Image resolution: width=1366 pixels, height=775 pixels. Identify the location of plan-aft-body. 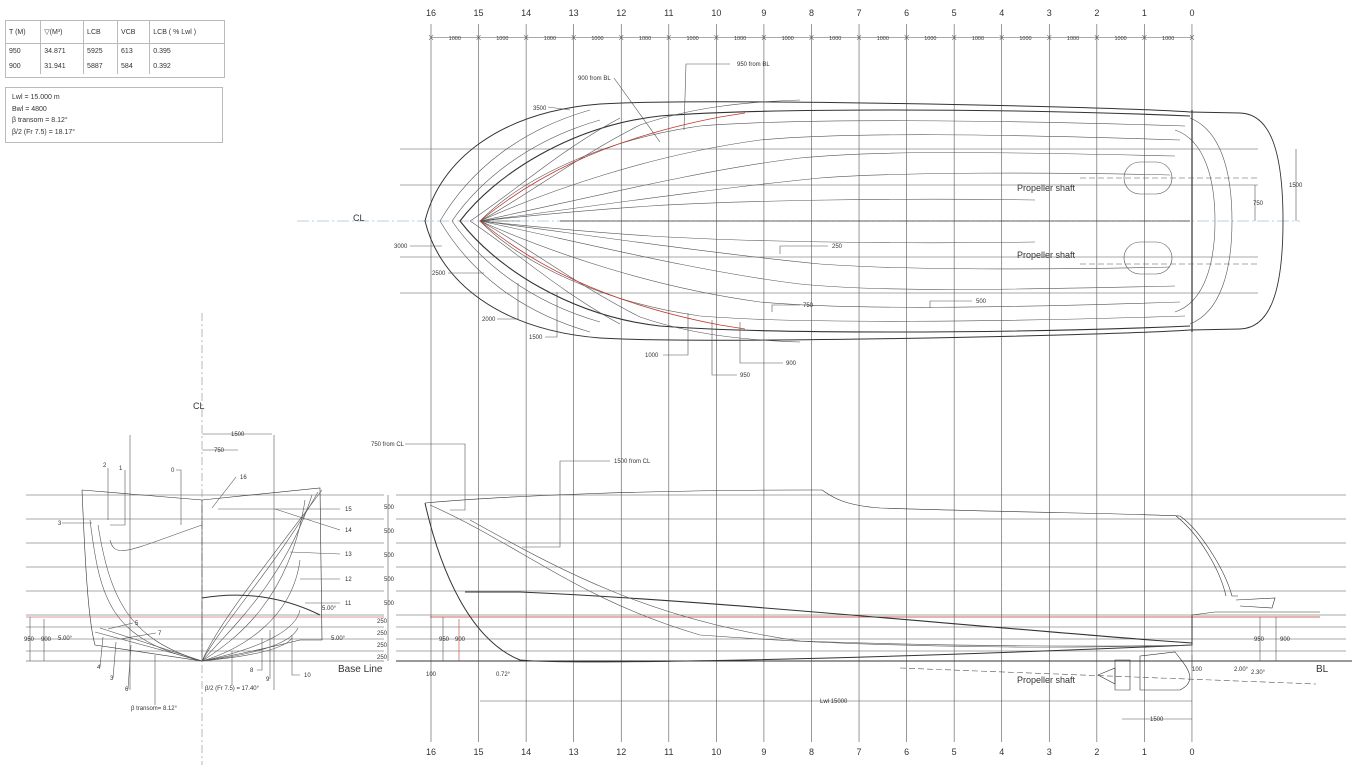
(1211, 221).